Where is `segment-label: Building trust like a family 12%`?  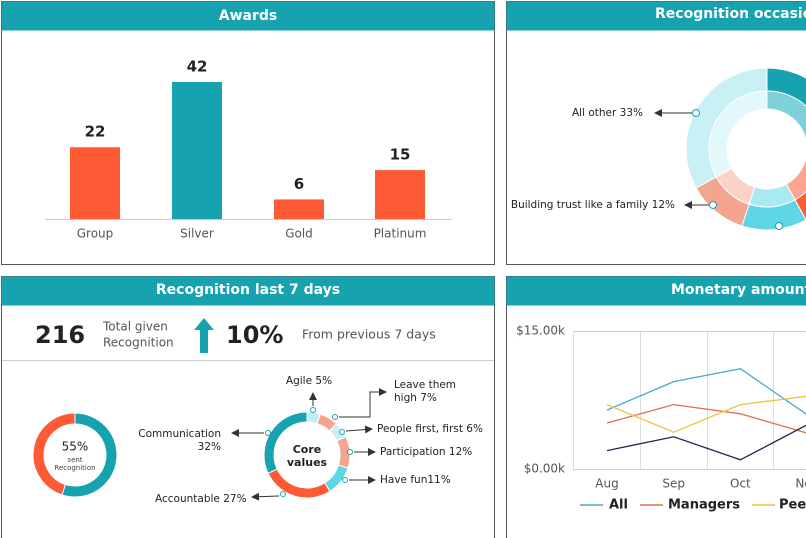 segment-label: Building trust like a family 12% is located at coordinates (593, 205).